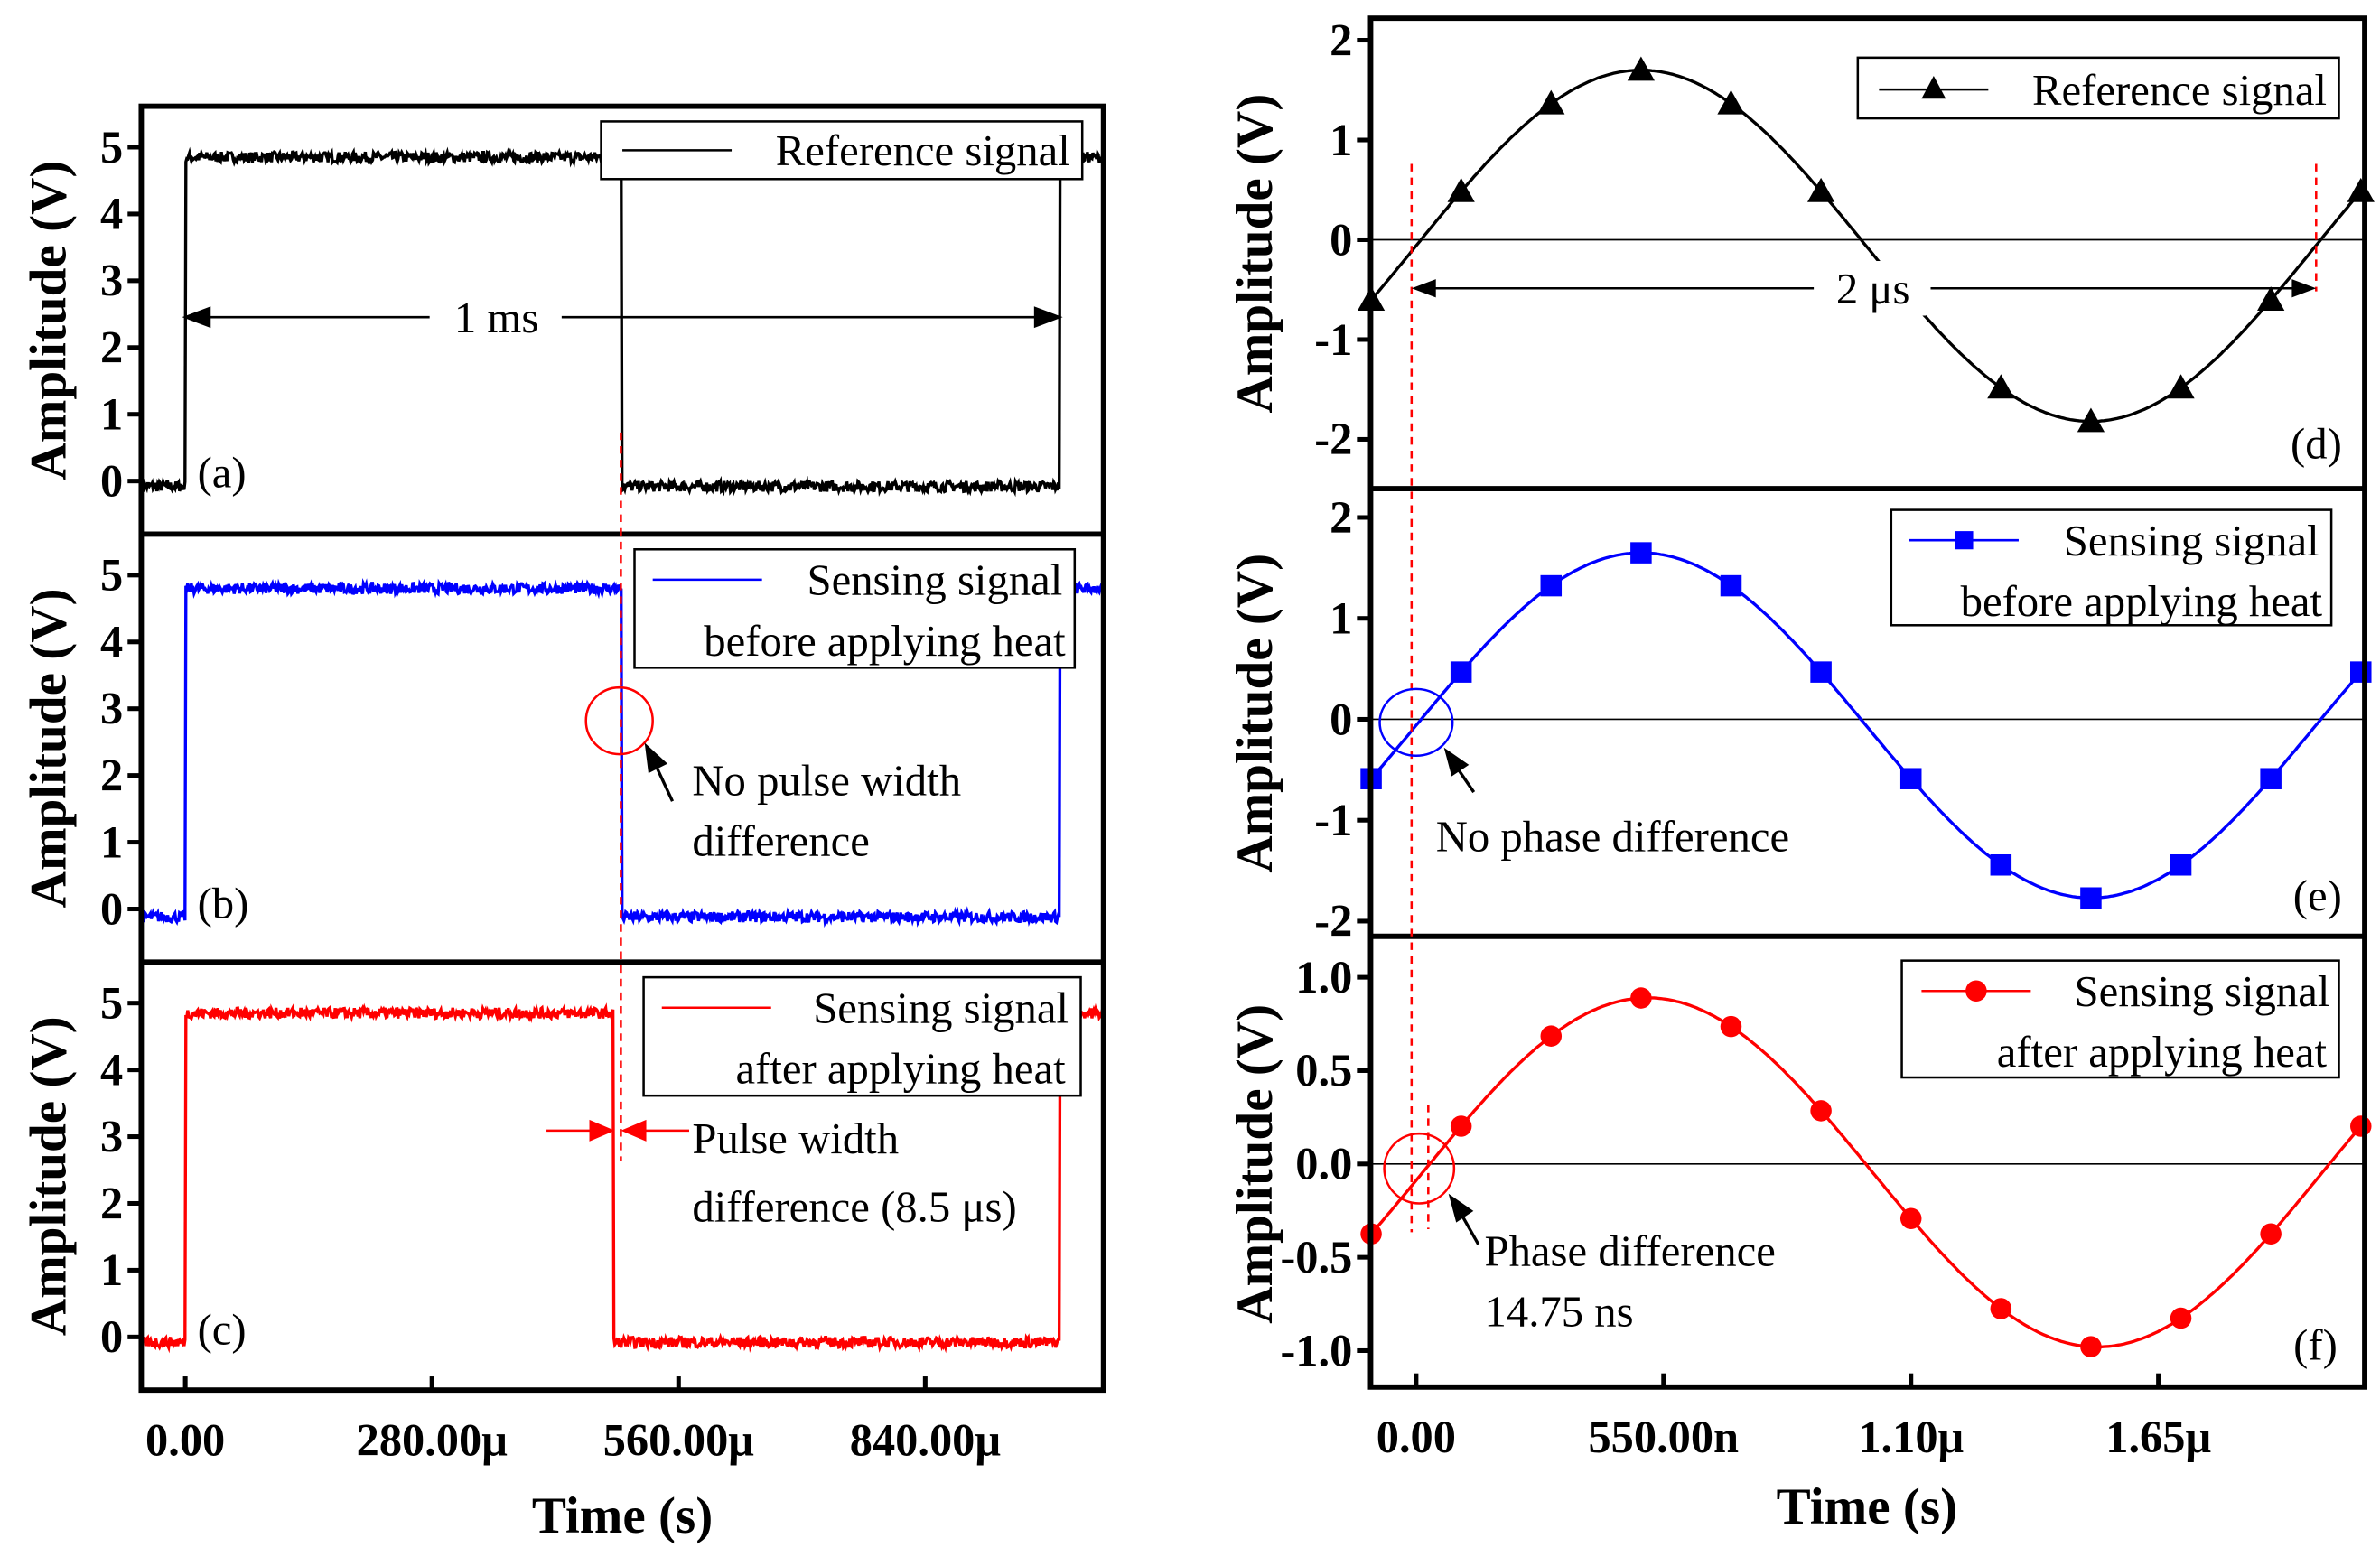  Describe the element at coordinates (223, 904) in the screenshot. I see `panel-letter: (b)` at that location.